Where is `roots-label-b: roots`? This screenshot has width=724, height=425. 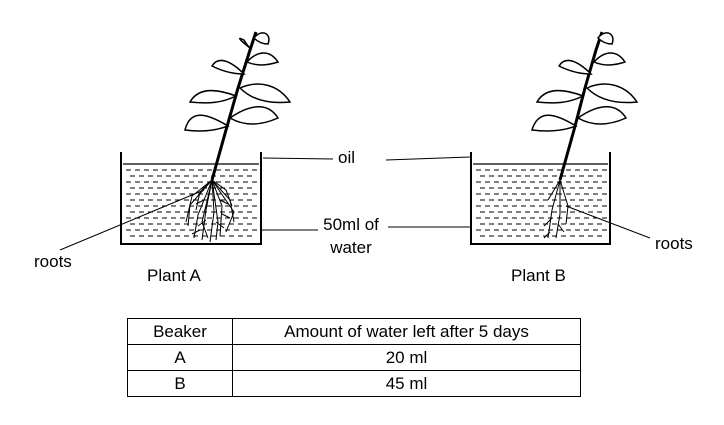
roots-label-b: roots is located at coordinates (674, 243).